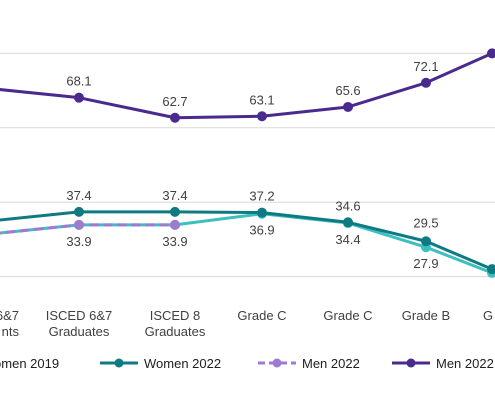 This screenshot has height=400, width=495. I want to click on x-tick-label-line2-1: Graduates, so click(79, 331).